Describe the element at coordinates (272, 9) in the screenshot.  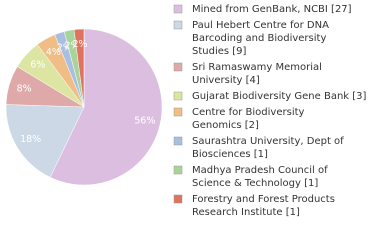
I see `legend-label: Mined from GenBank, NCBI [27]` at that location.